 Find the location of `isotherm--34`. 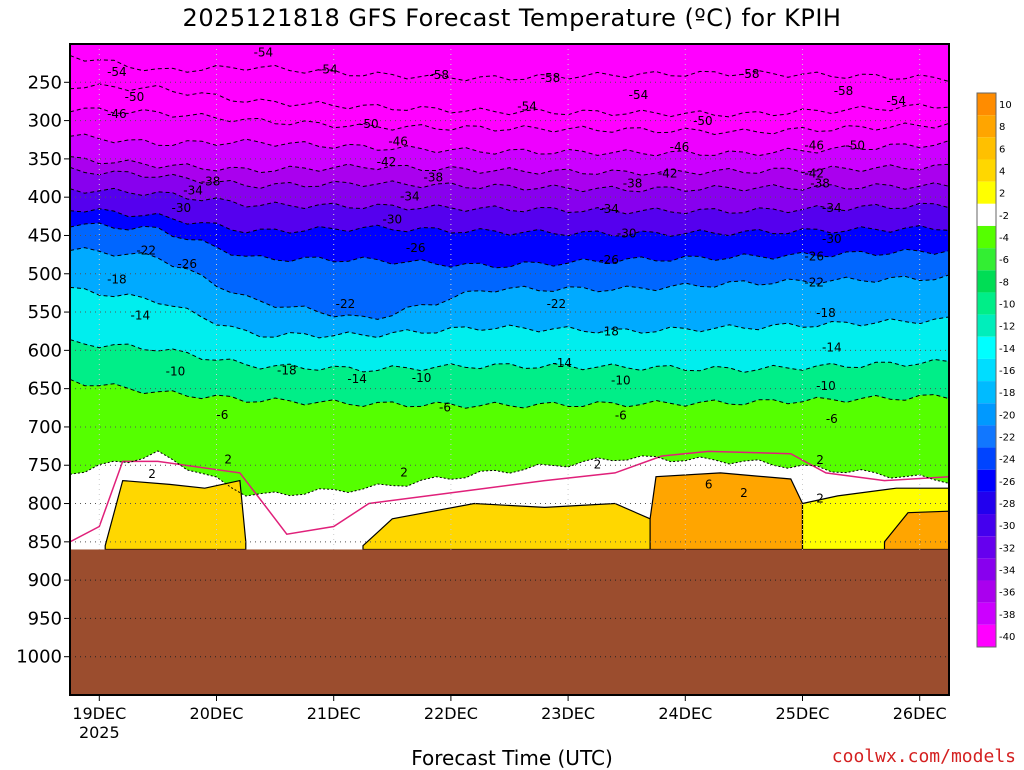

isotherm--34 is located at coordinates (509, 179).